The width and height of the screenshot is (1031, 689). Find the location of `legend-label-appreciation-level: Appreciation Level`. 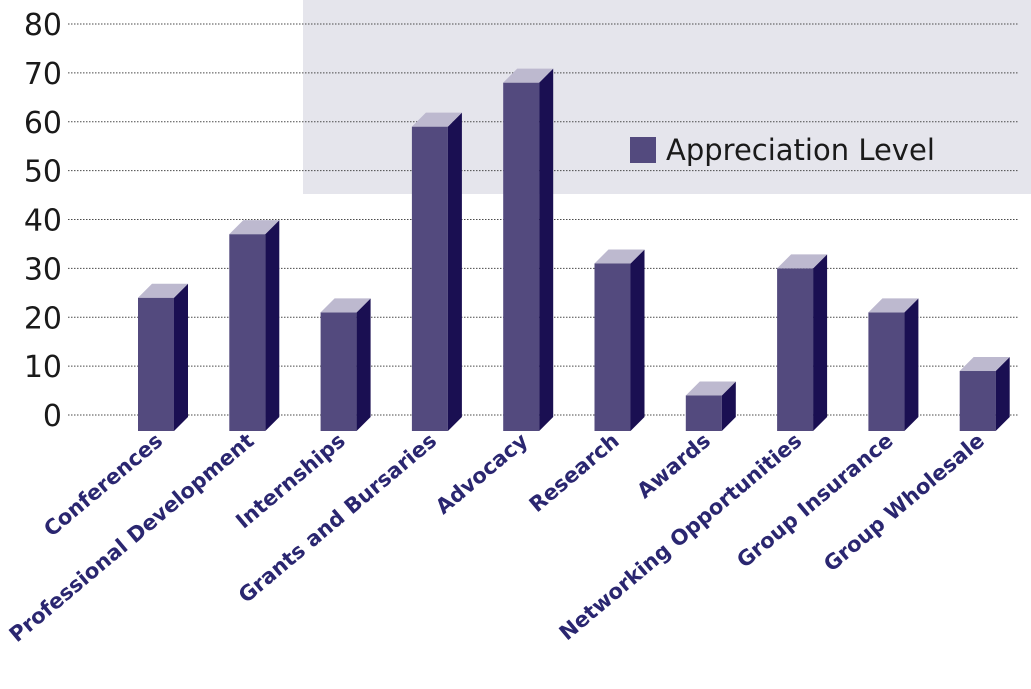

legend-label-appreciation-level: Appreciation Level is located at coordinates (800, 150).